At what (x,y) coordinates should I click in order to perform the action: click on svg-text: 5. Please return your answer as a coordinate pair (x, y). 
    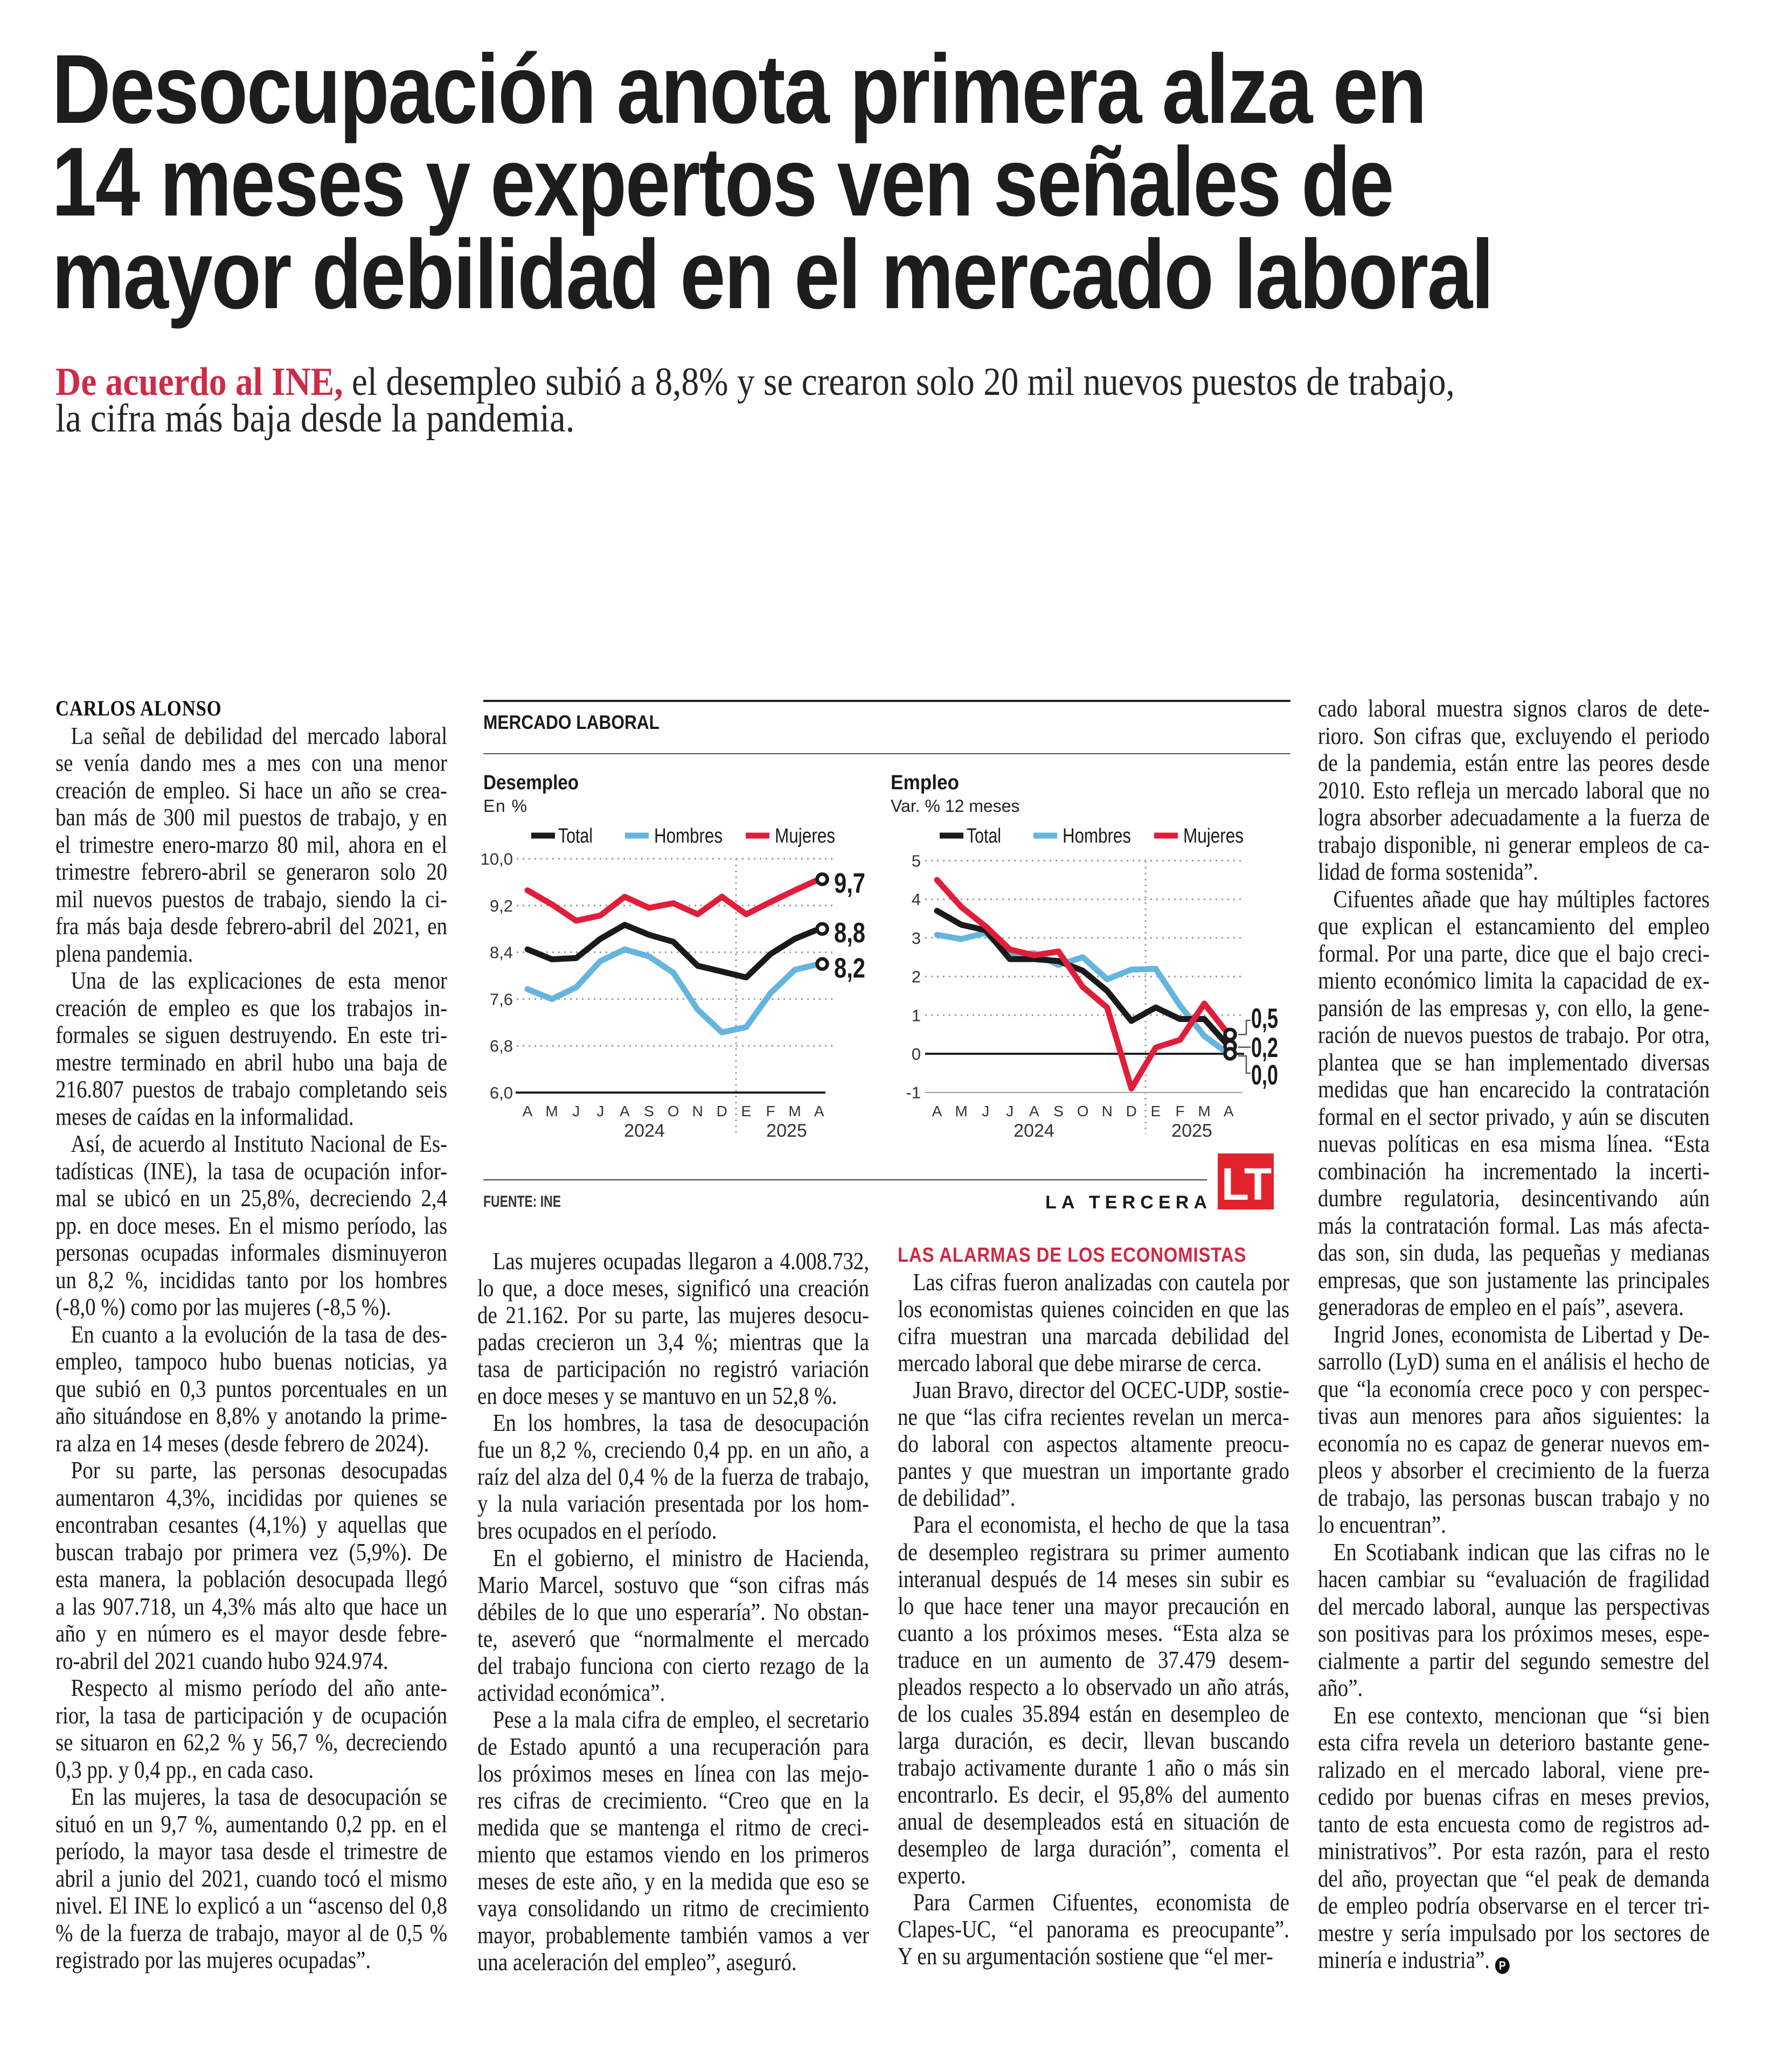
    Looking at the image, I should click on (916, 861).